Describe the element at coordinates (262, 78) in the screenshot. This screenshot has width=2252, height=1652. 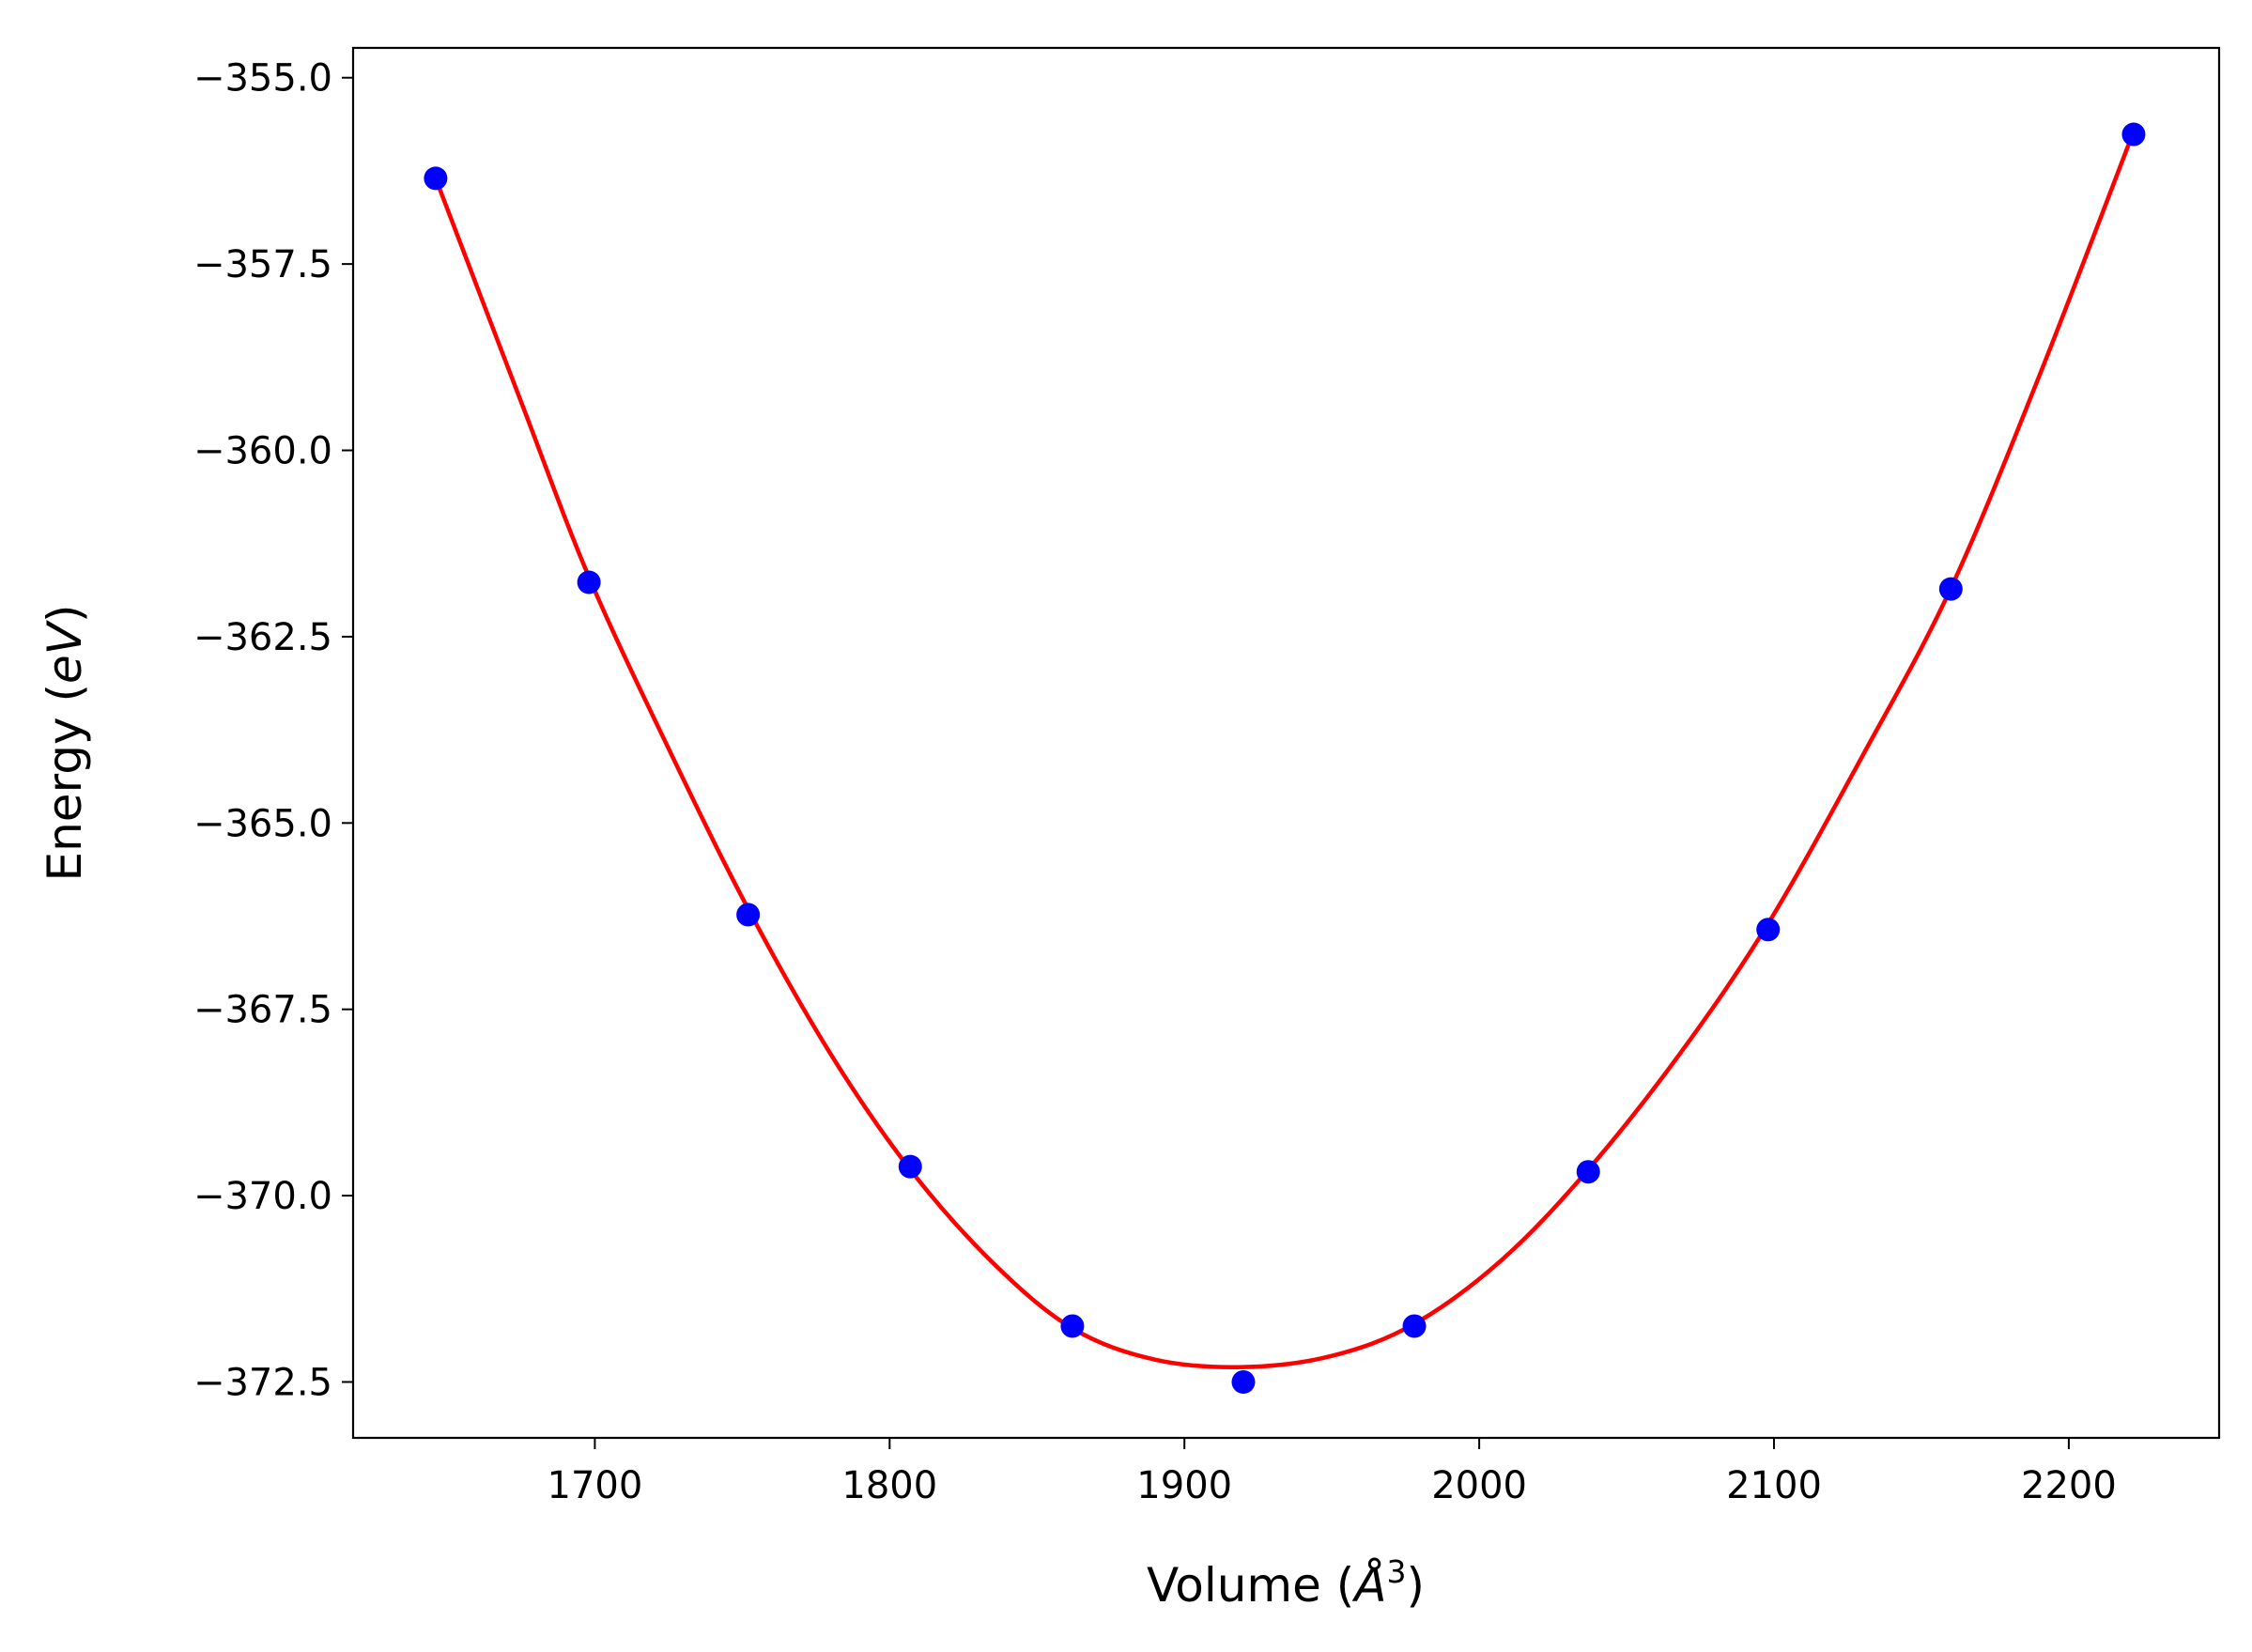
I see `y-tick-label: −355.0` at that location.